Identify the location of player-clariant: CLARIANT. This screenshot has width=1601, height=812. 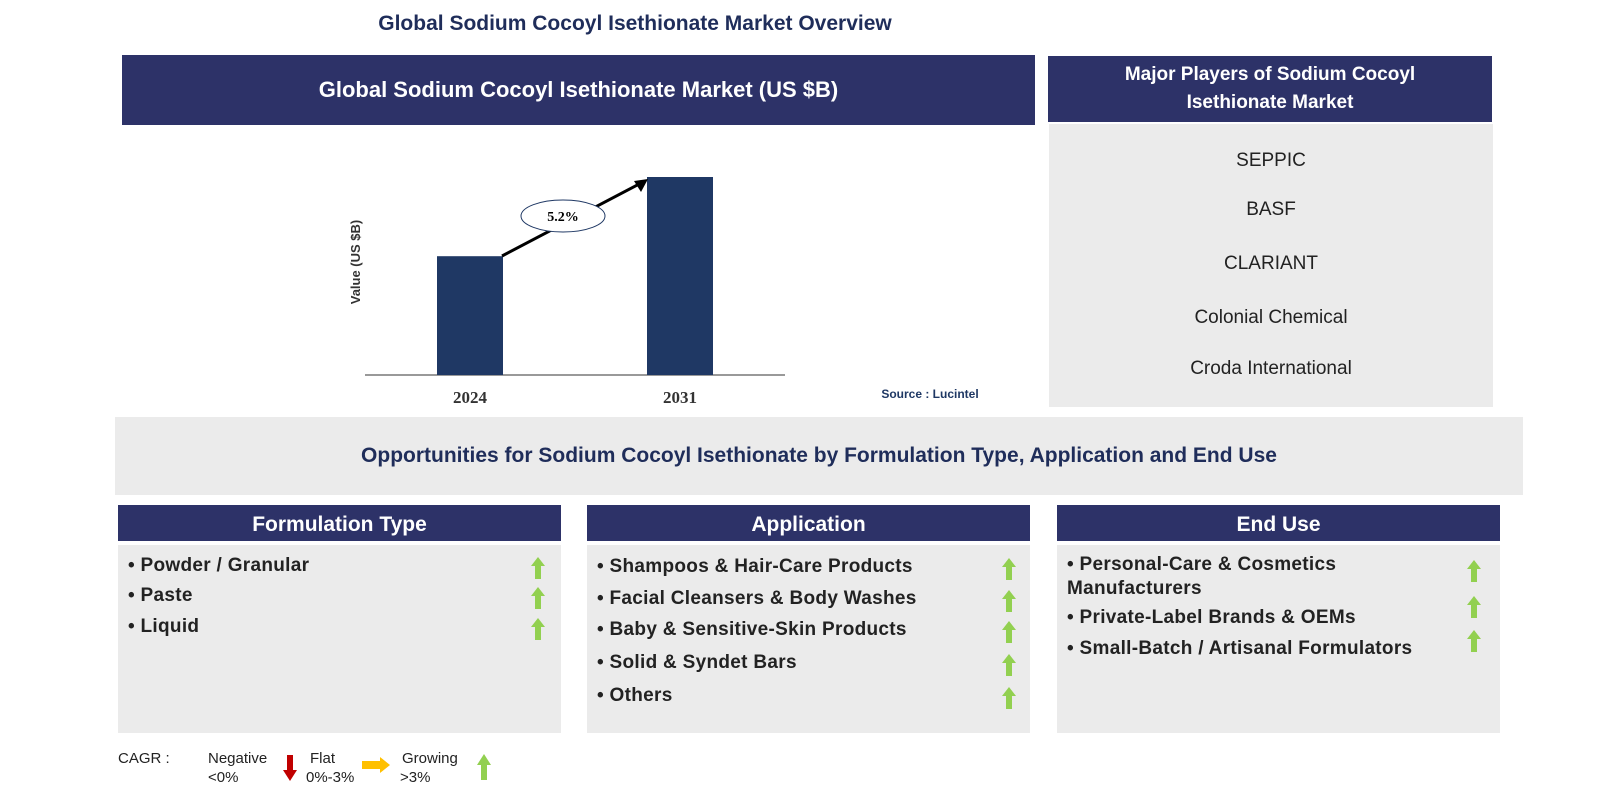
(1271, 263).